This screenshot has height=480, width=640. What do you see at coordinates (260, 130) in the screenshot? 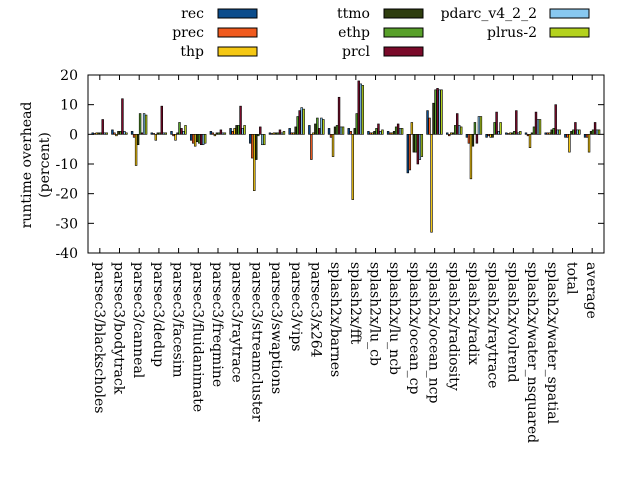
I see `bar-prcl-parsec3-streamcluster` at bounding box center [260, 130].